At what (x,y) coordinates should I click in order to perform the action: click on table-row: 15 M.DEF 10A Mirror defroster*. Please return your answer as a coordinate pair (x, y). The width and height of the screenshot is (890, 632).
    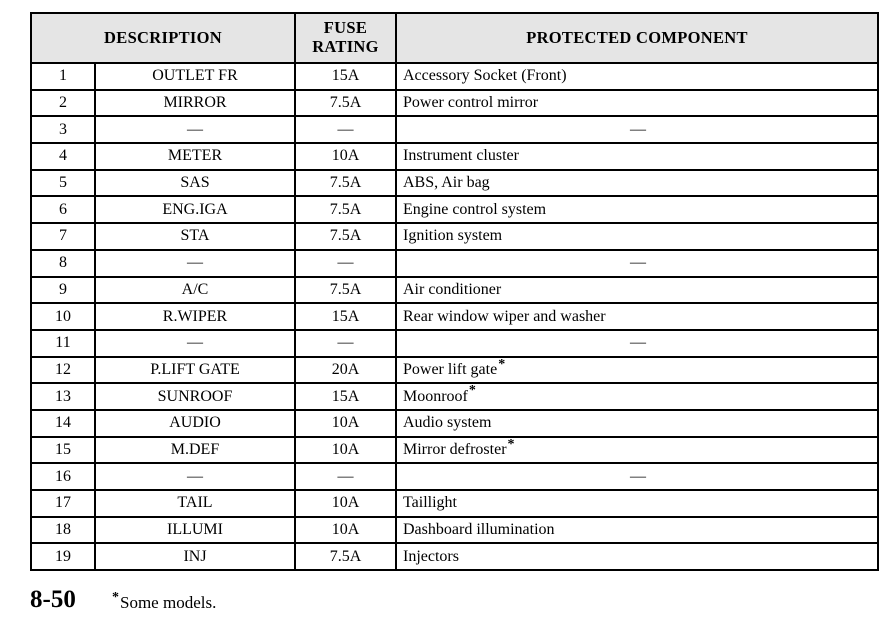
    Looking at the image, I should click on (454, 450).